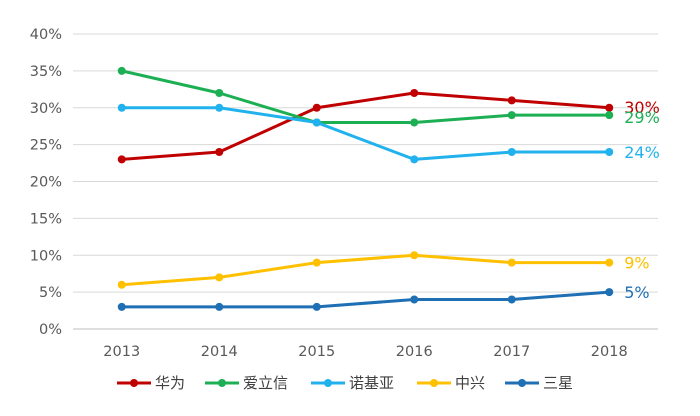 This screenshot has width=700, height=416. What do you see at coordinates (636, 292) in the screenshot?
I see `end-value-label: 5%` at bounding box center [636, 292].